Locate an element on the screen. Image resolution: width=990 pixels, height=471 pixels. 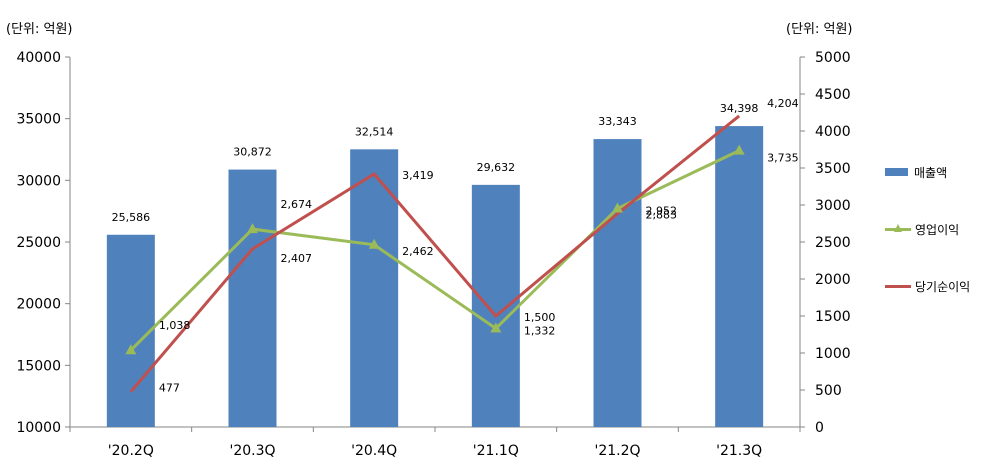
left-axis-tick-label: 35000 is located at coordinates (38, 120).